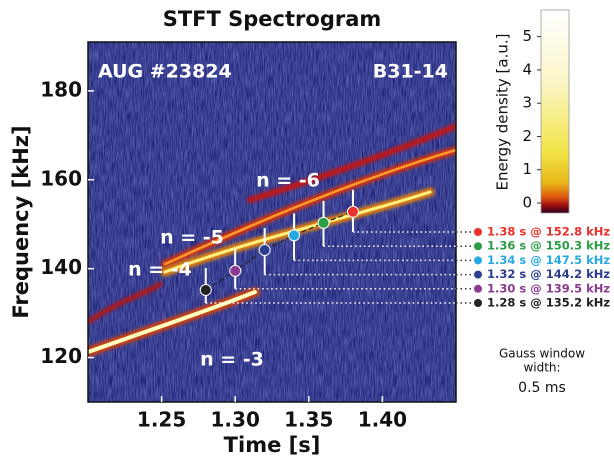 The image size is (614, 461). What do you see at coordinates (548, 274) in the screenshot?
I see `point-label: 1.32 s @ 144.2 kHz` at bounding box center [548, 274].